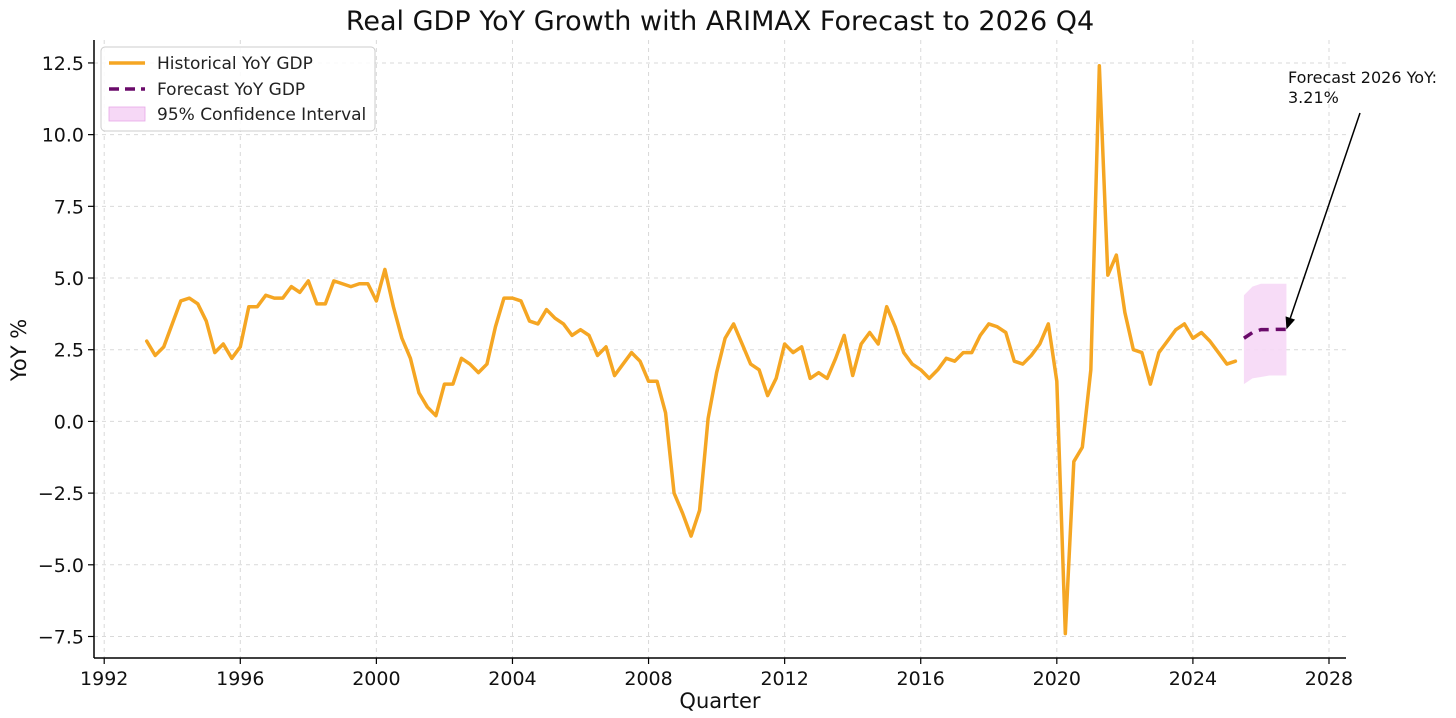 The height and width of the screenshot is (718, 1456). I want to click on legend-label-confidence-interval: 95% Confidence Interval, so click(261, 115).